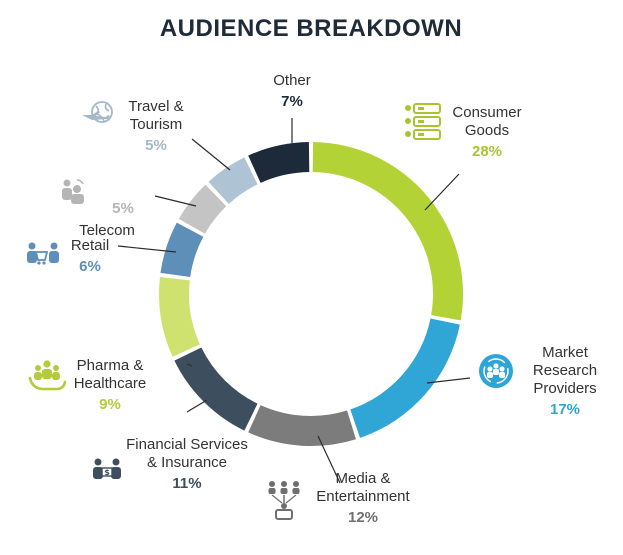 This screenshot has height=555, width=623. I want to click on label-travel-and-tourism: Travel &Tourism 5%, so click(155, 126).